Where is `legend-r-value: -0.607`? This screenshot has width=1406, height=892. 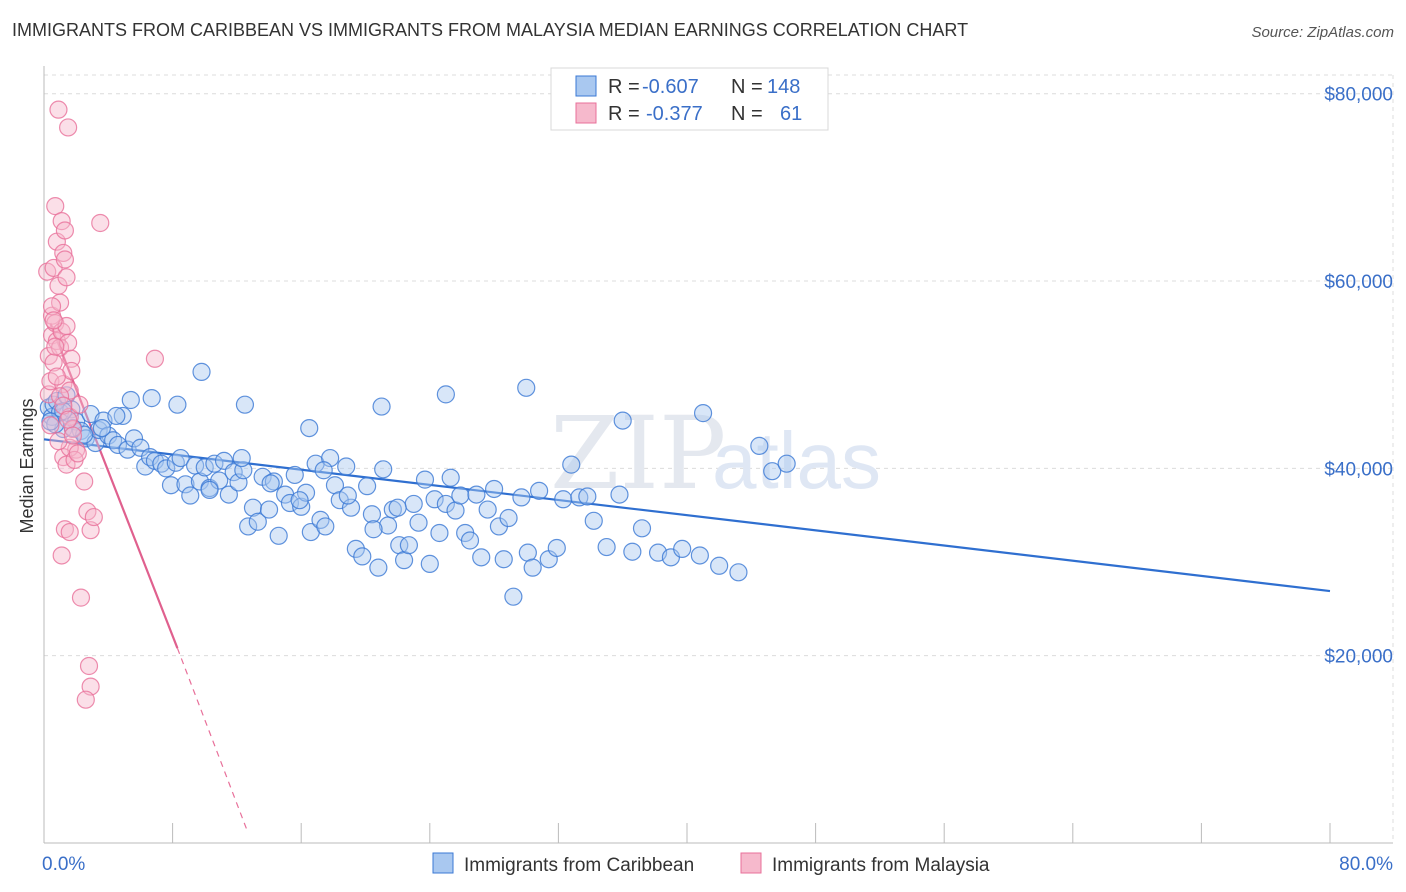 legend-r-value: -0.607 is located at coordinates (670, 87).